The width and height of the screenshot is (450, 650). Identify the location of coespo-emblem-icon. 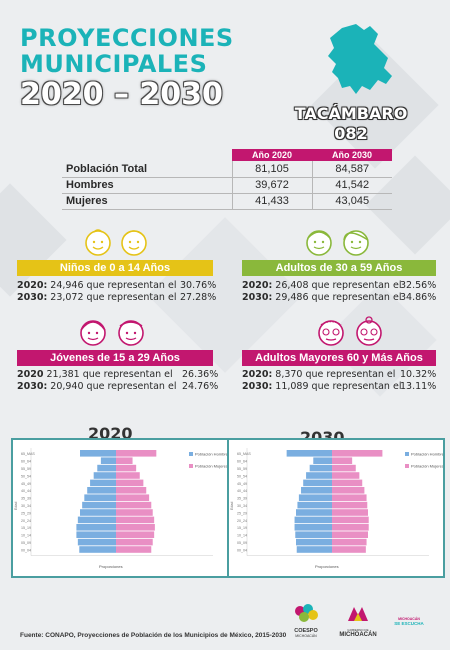
(306, 613).